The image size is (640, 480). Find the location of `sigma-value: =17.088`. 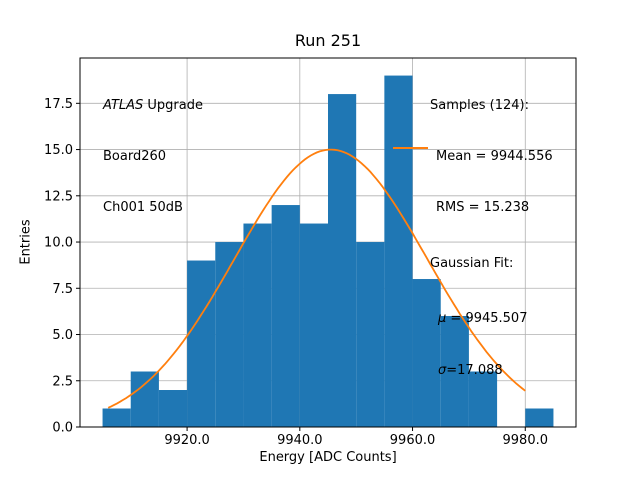

sigma-value: =17.088 is located at coordinates (474, 370).